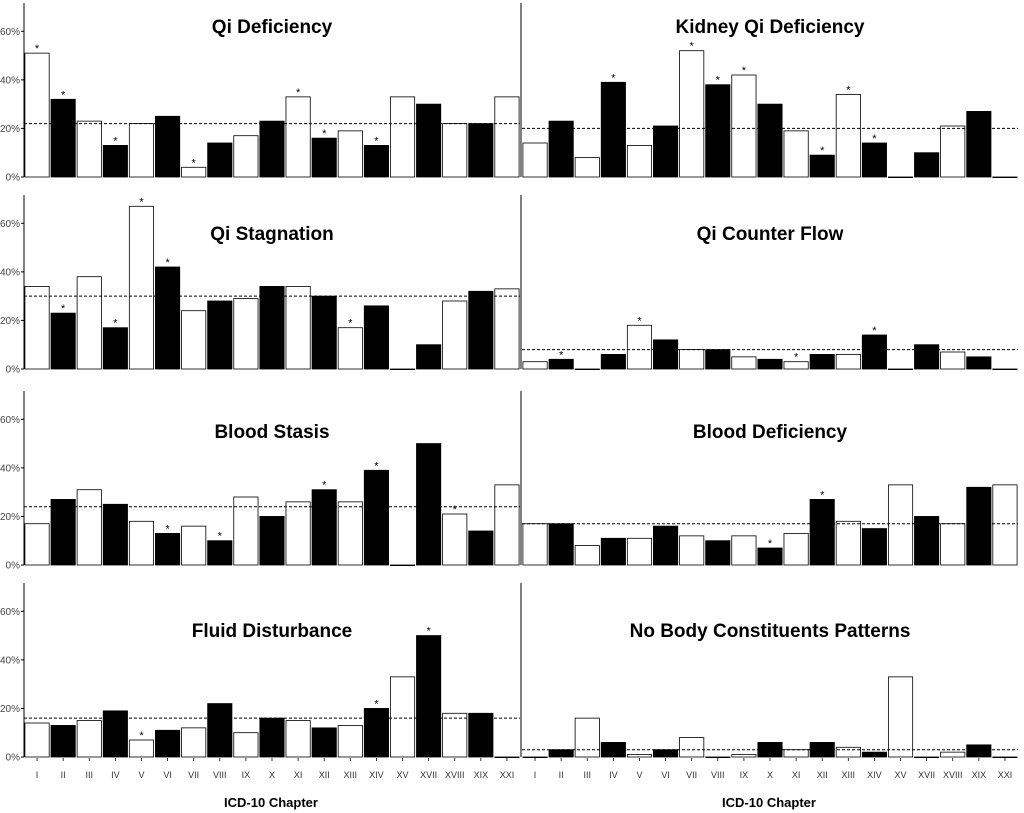 The width and height of the screenshot is (1024, 813). I want to click on x-tick-label: X, so click(770, 775).